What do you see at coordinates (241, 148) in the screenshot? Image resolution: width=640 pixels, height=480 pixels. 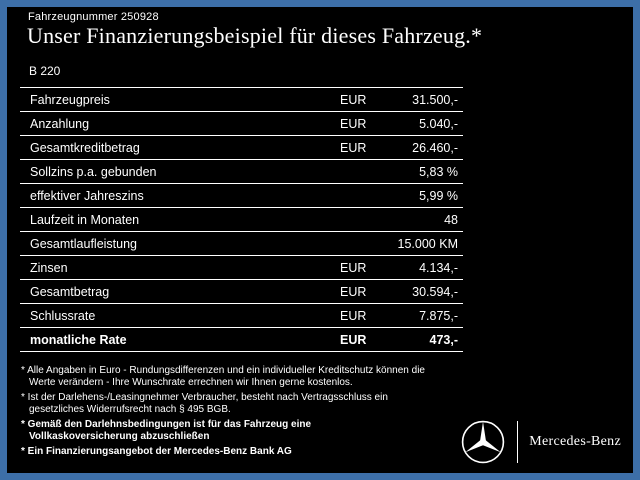 I see `table-row: Gesamtkreditbetrag EUR 26.460,-` at bounding box center [241, 148].